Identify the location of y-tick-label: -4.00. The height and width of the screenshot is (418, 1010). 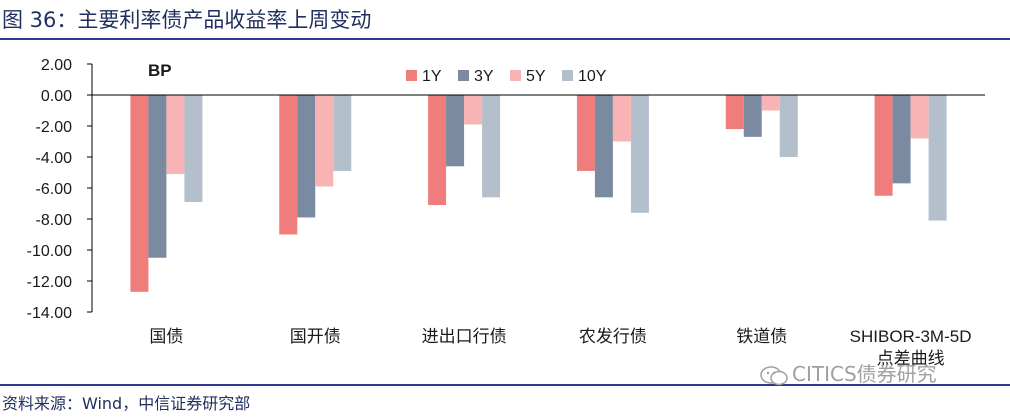
(54, 158).